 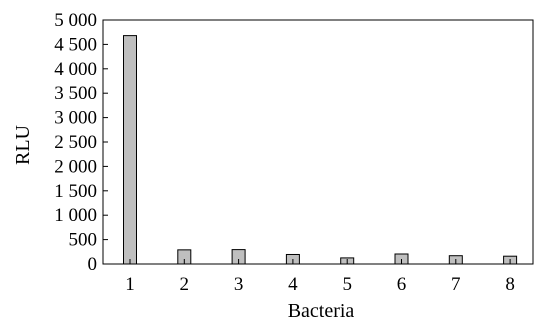 What do you see at coordinates (75, 93) in the screenshot?
I see `y-tick-label: 3 500` at bounding box center [75, 93].